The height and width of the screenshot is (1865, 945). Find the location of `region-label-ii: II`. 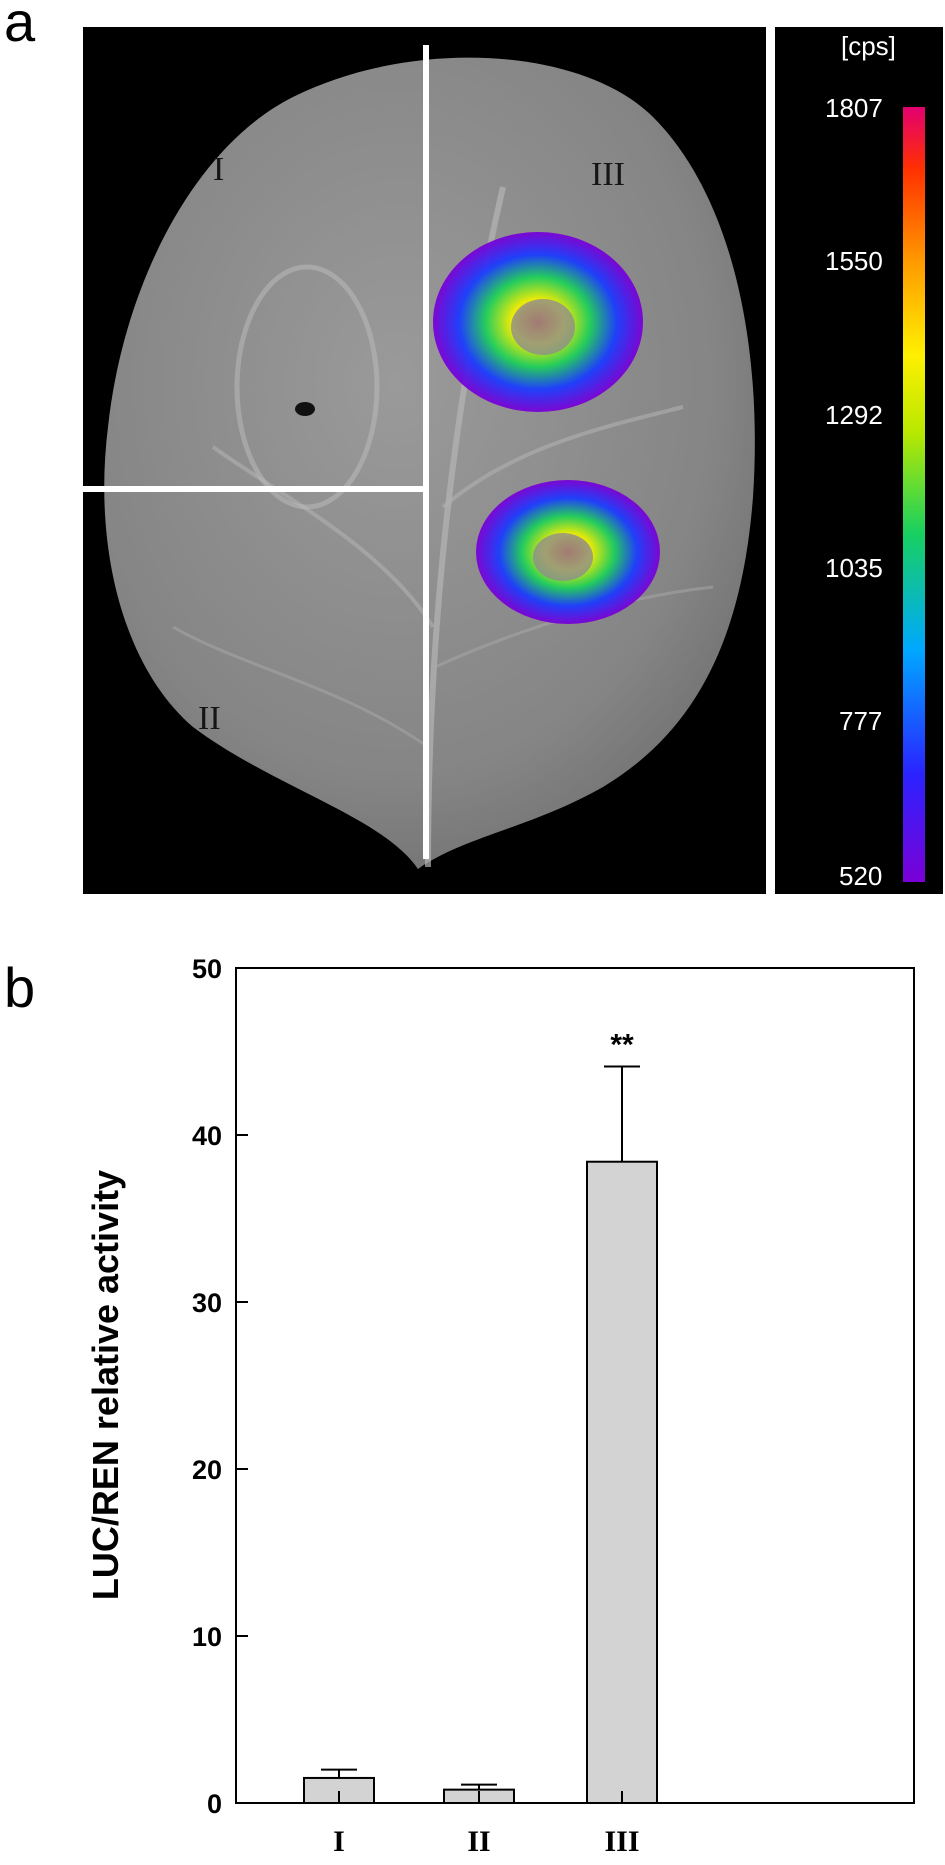

region-label-ii: II is located at coordinates (209, 718).